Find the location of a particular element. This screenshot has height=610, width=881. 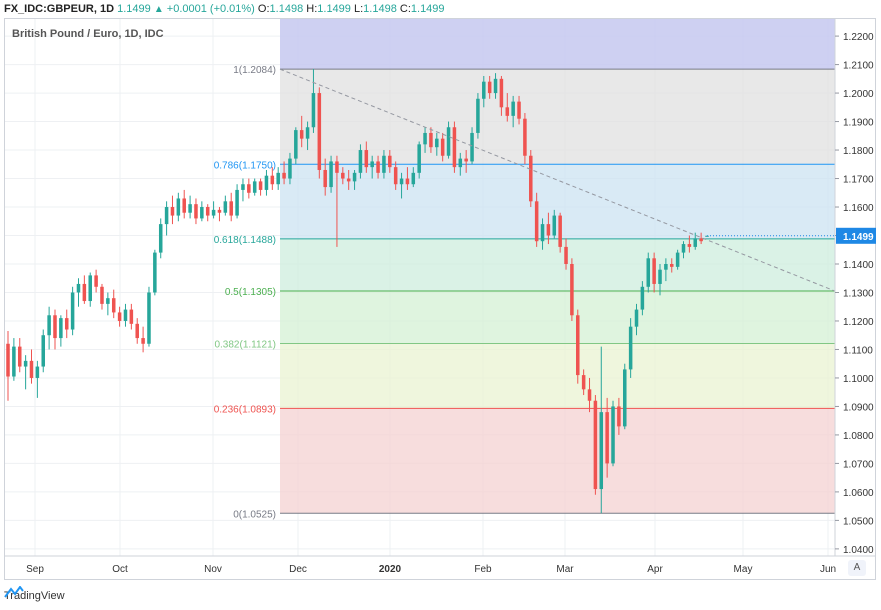

x-tick-label: Apr is located at coordinates (655, 569).